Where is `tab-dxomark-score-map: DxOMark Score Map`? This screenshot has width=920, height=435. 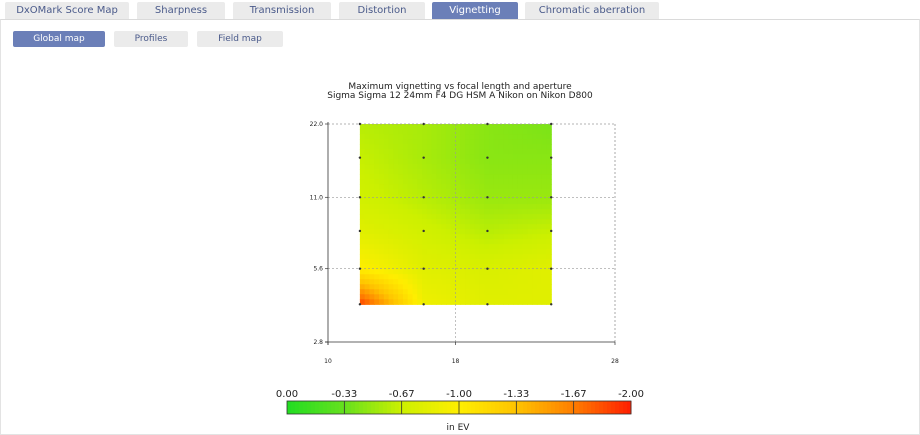
tab-dxomark-score-map: DxOMark Score Map is located at coordinates (67, 10).